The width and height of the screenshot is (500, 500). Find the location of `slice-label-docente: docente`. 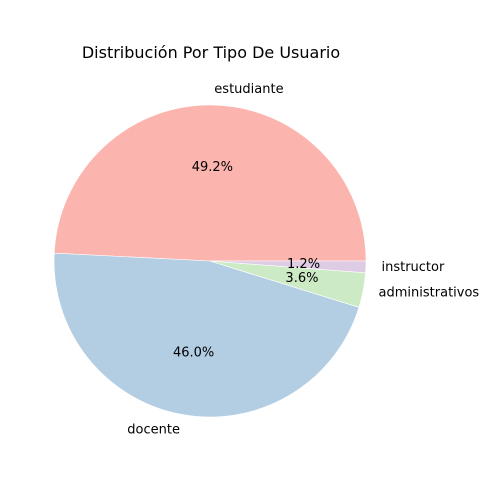

slice-label-docente: docente is located at coordinates (153, 429).